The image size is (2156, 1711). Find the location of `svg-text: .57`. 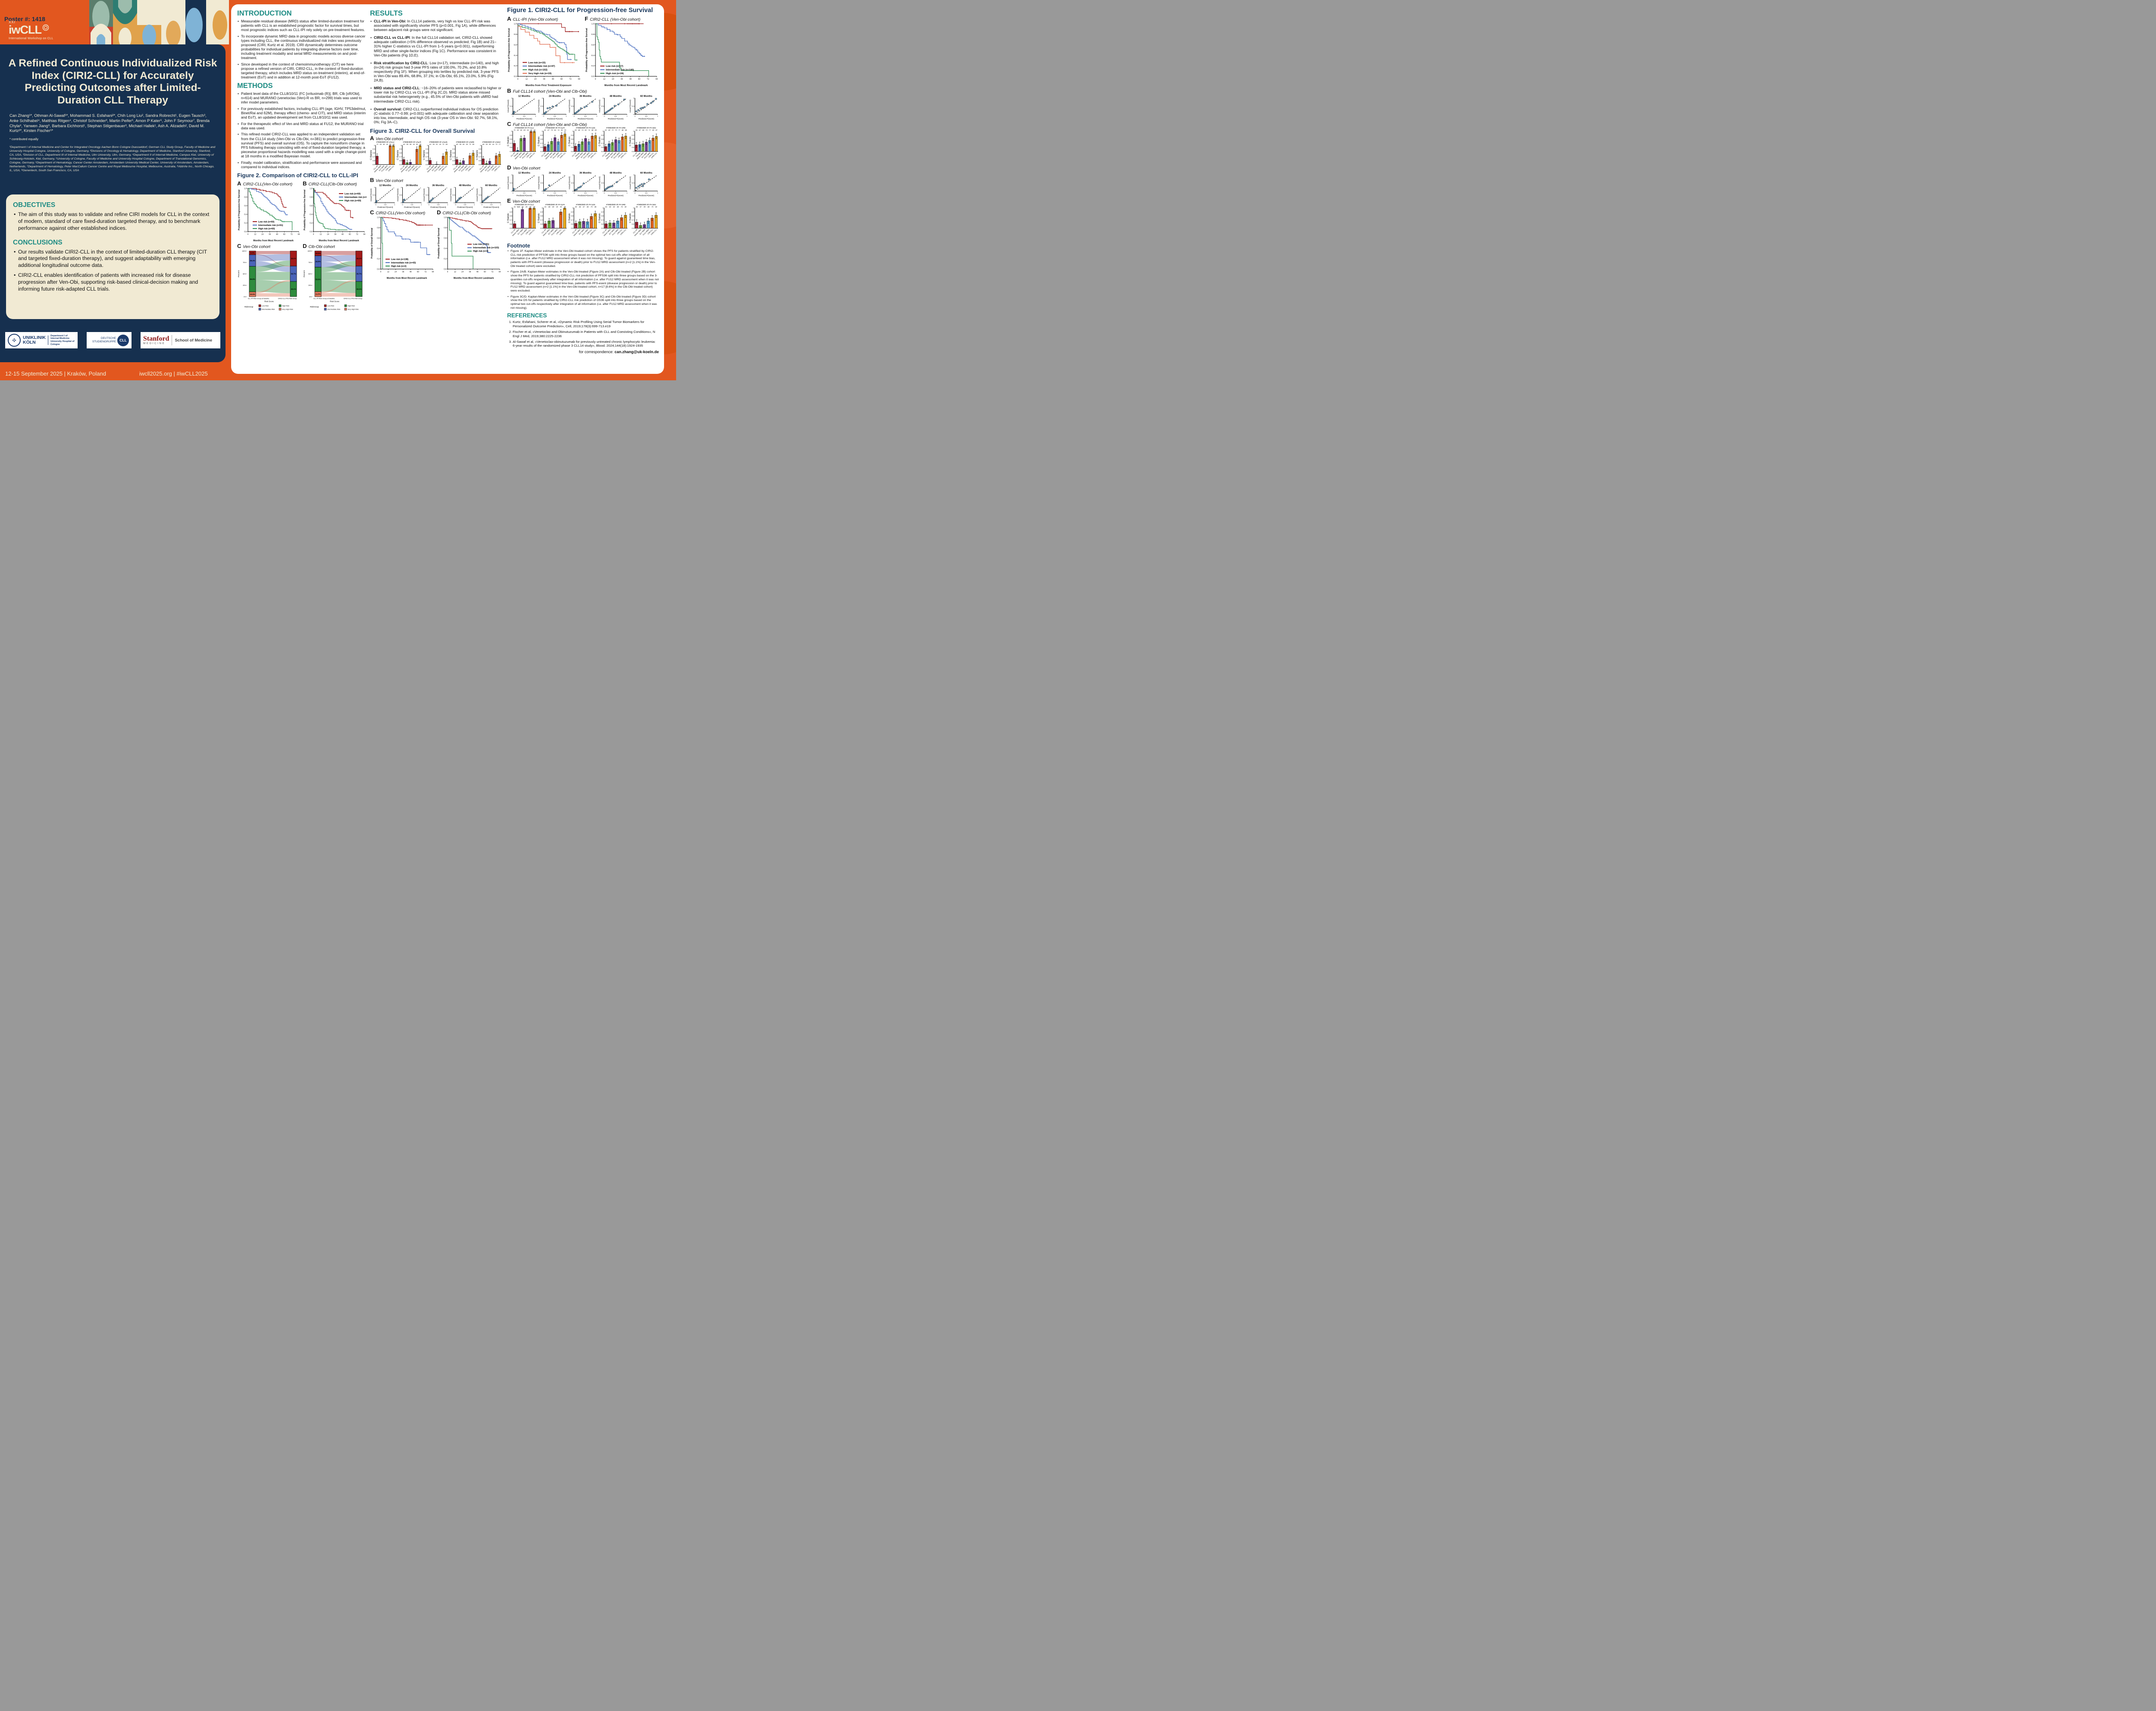

svg-text: .57 is located at coordinates (640, 207).